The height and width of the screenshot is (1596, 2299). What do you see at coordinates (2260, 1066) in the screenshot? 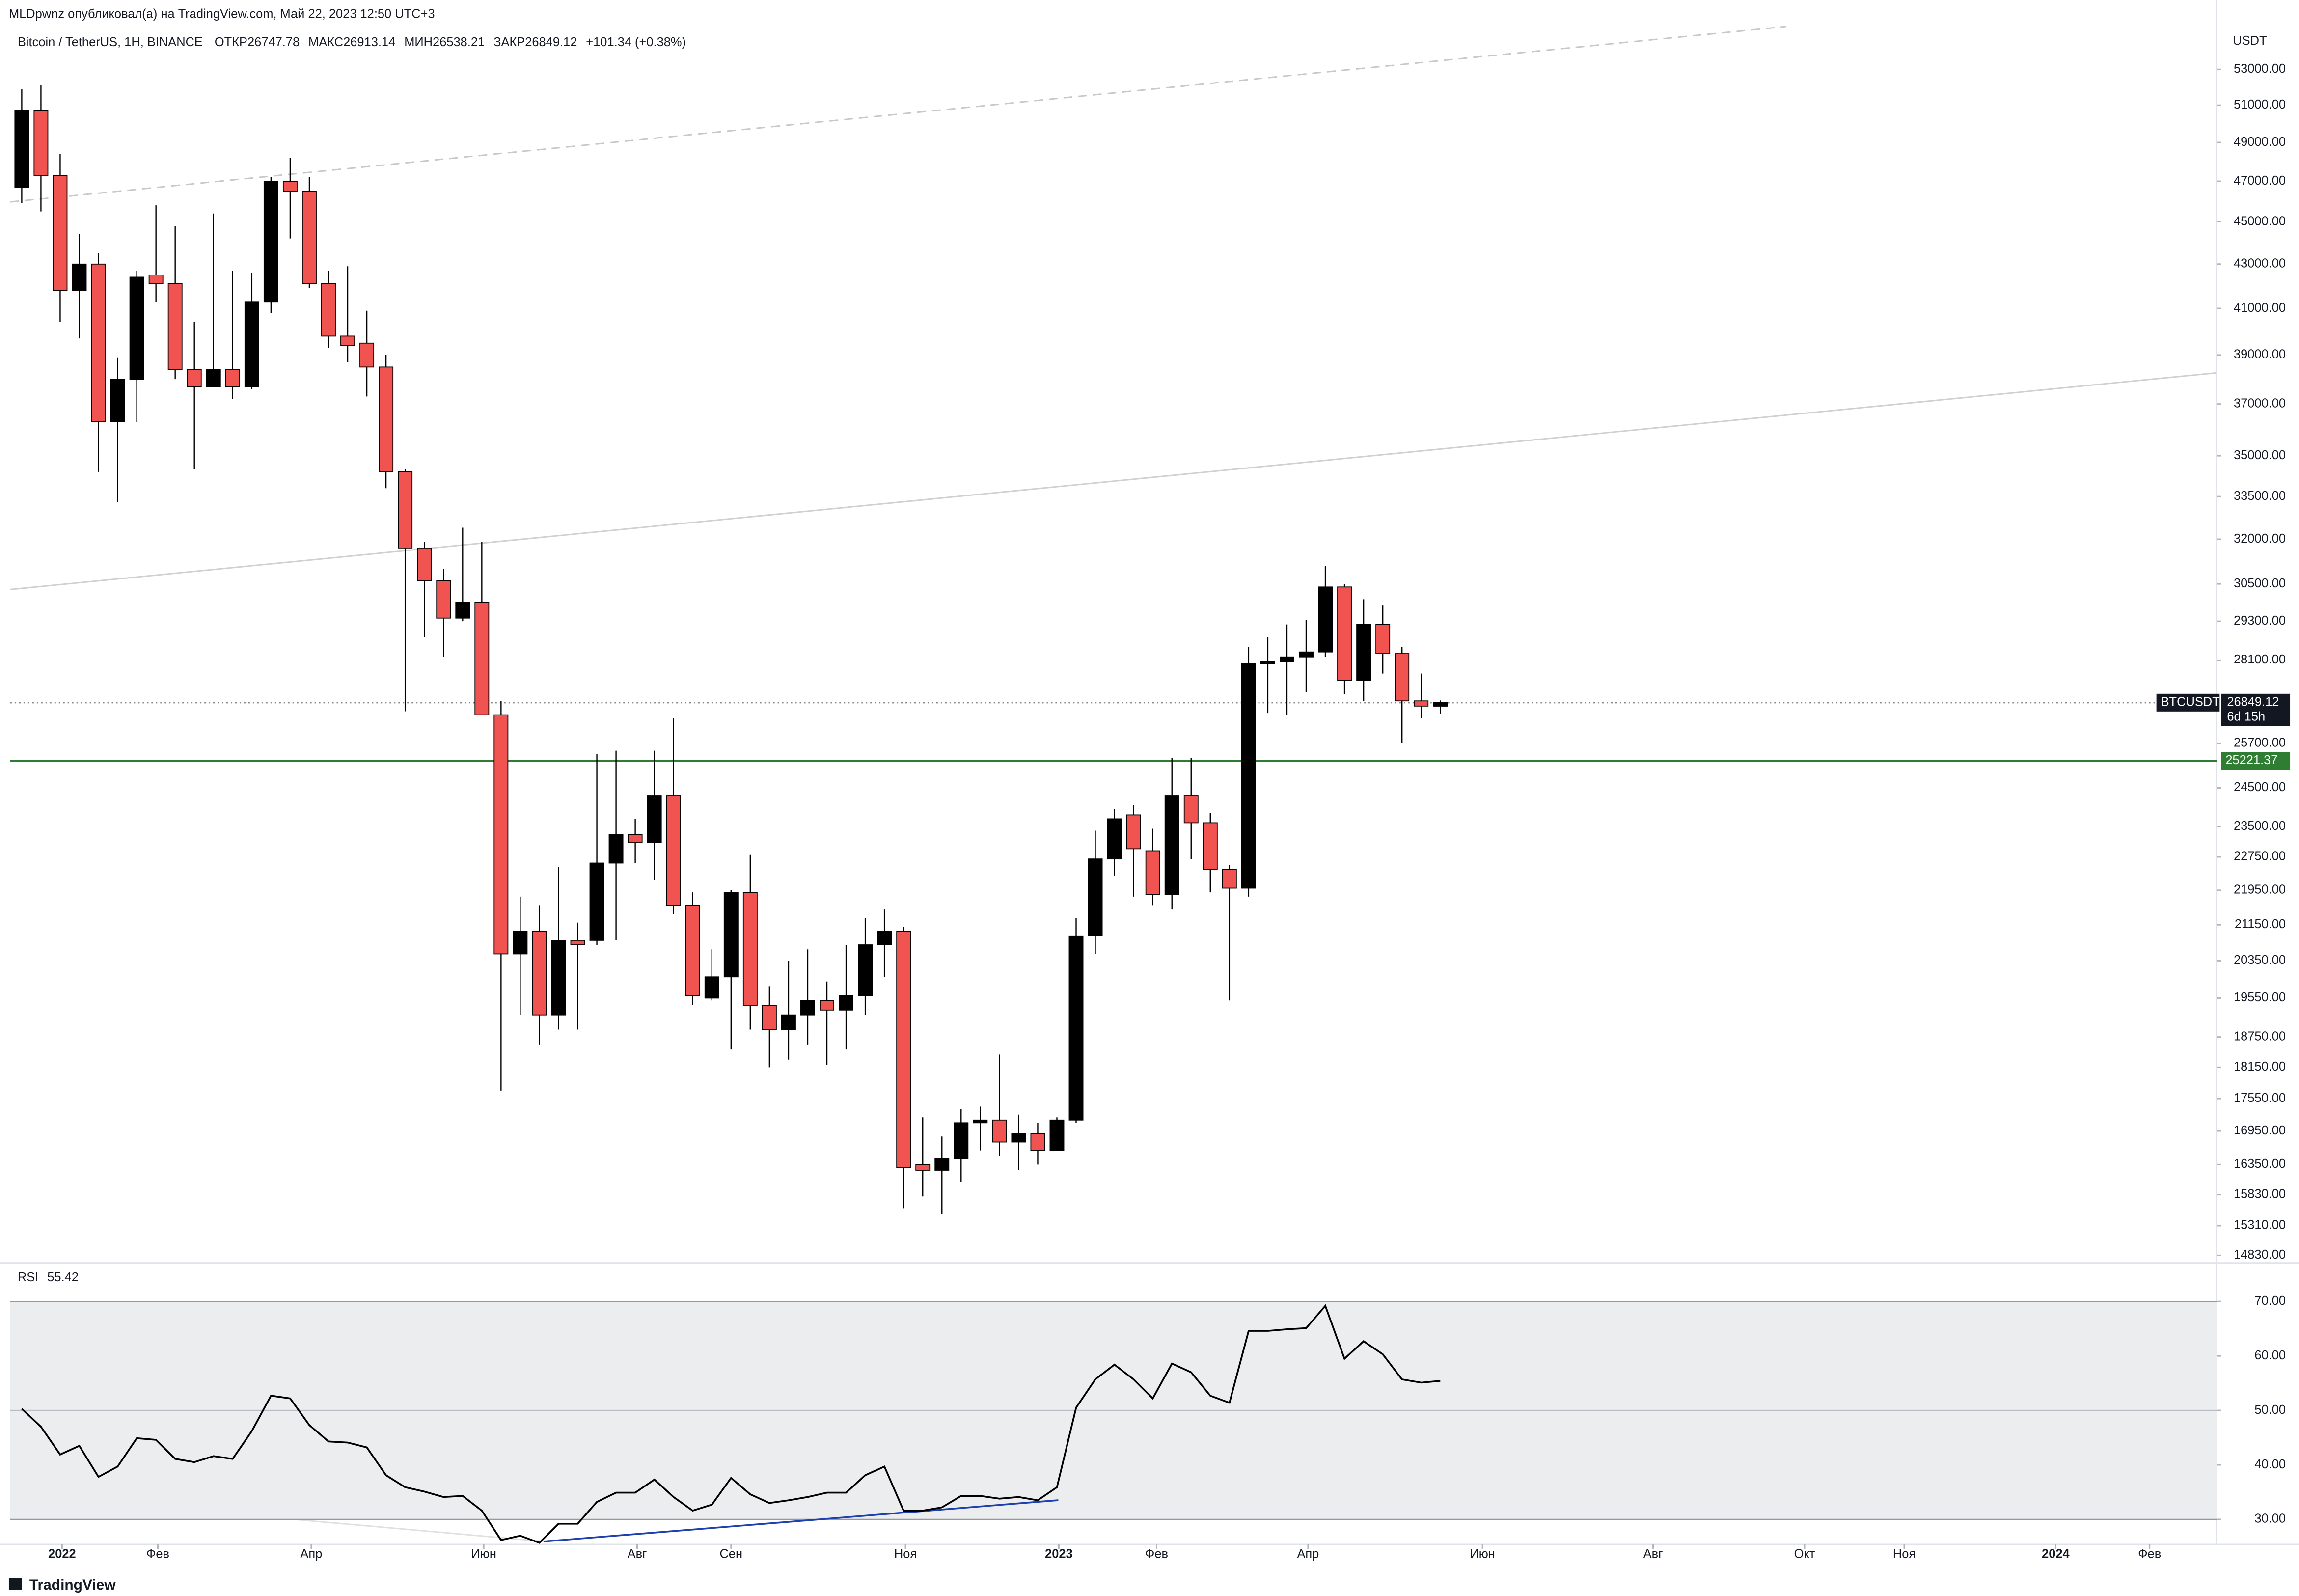
I see `y-tick-label: 18150.00` at bounding box center [2260, 1066].